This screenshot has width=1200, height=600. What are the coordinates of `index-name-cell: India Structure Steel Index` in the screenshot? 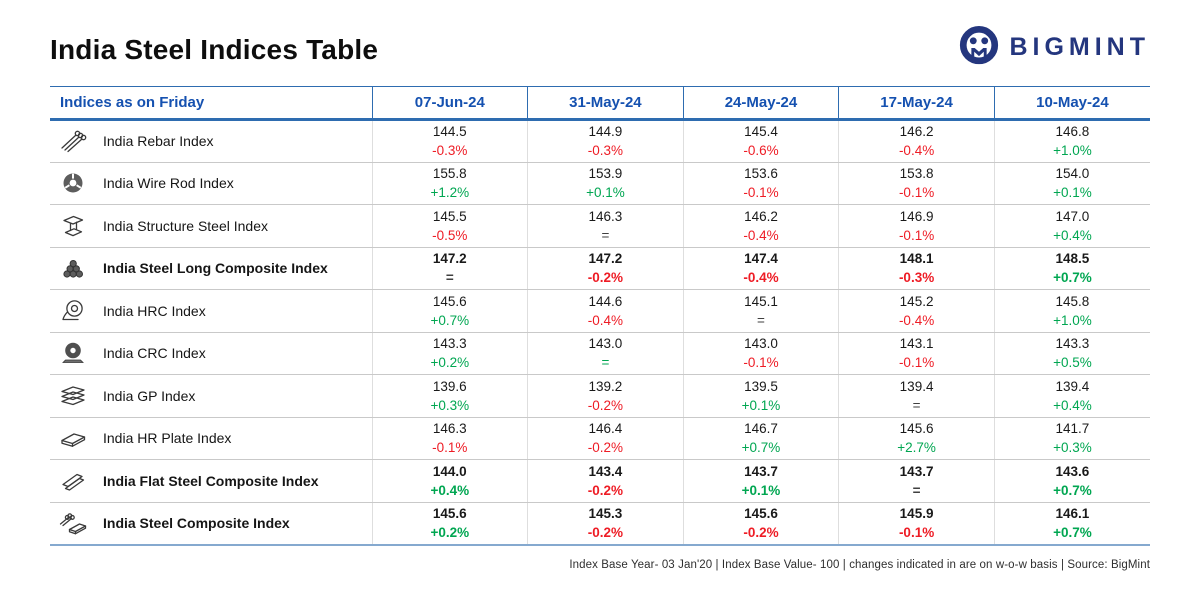 It's located at (211, 226).